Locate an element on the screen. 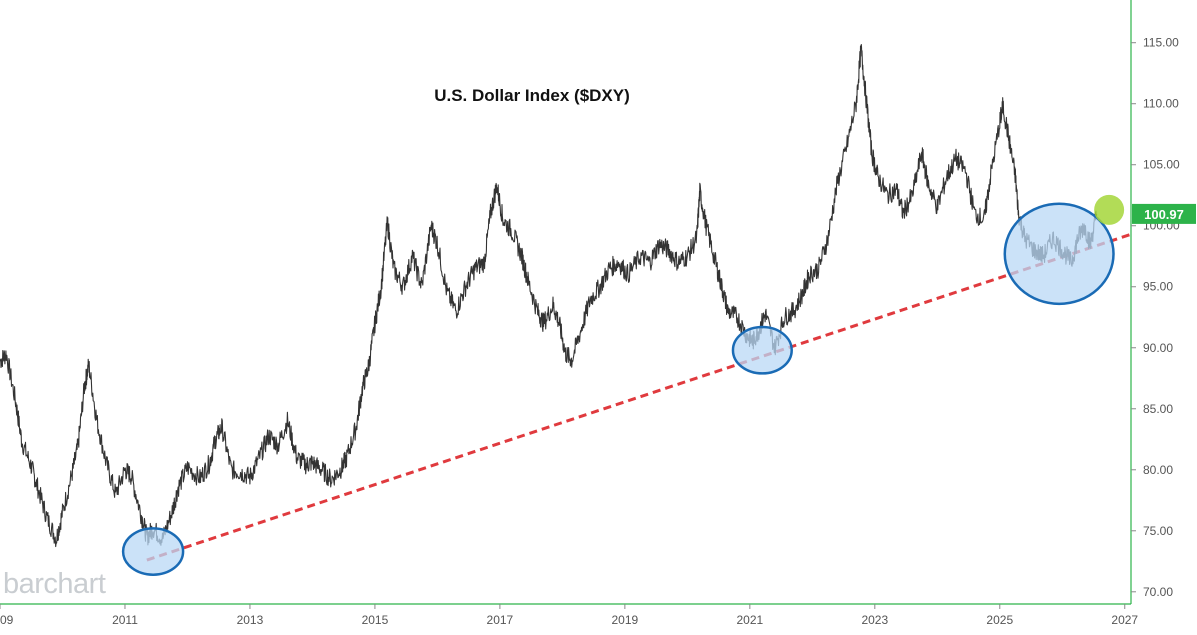  last-price-badge is located at coordinates (1164, 213).